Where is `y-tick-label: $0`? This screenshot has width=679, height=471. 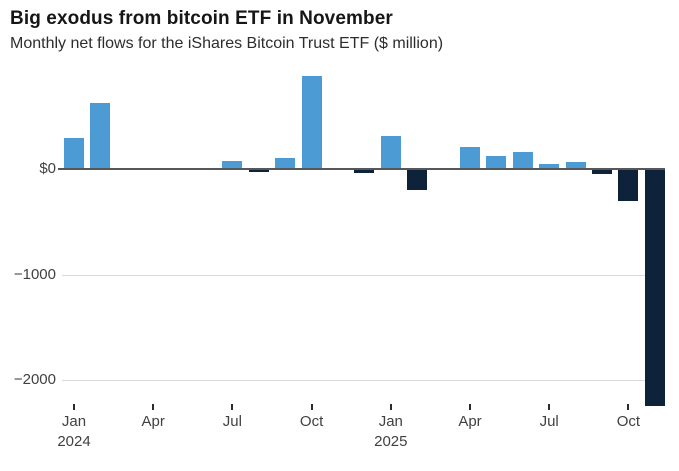 y-tick-label: $0 is located at coordinates (47, 168).